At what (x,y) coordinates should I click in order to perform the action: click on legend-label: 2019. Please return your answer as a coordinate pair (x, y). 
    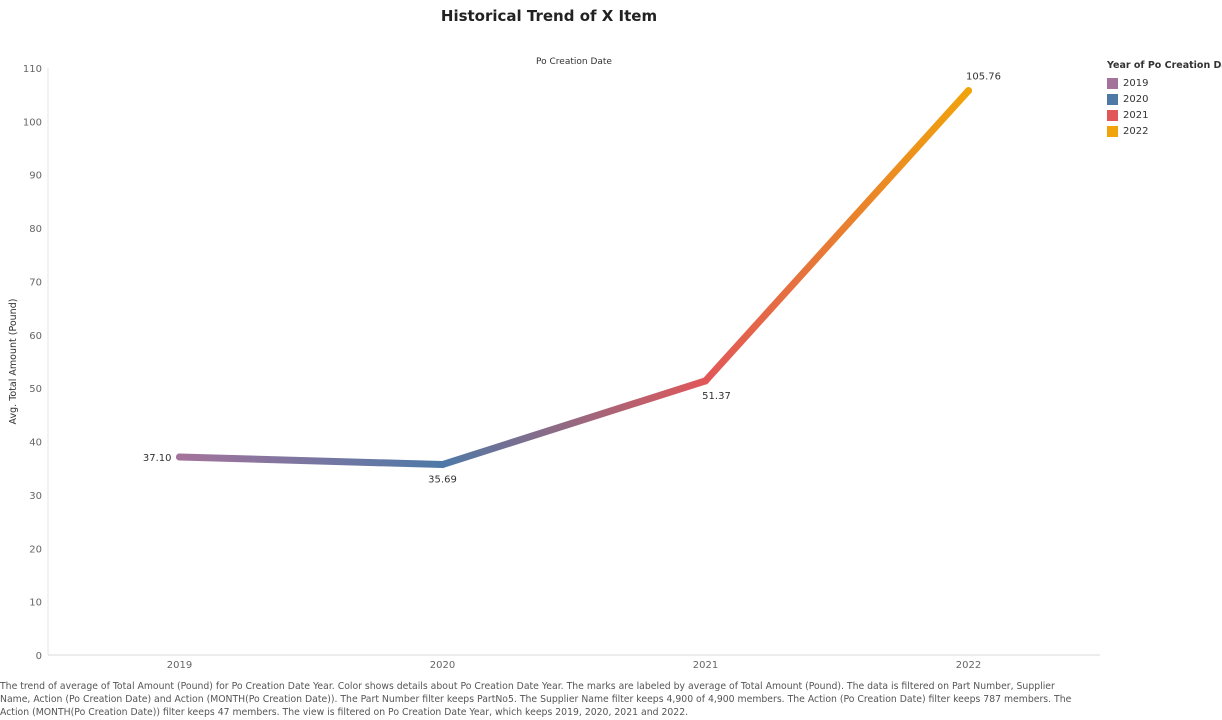
    Looking at the image, I should click on (1136, 83).